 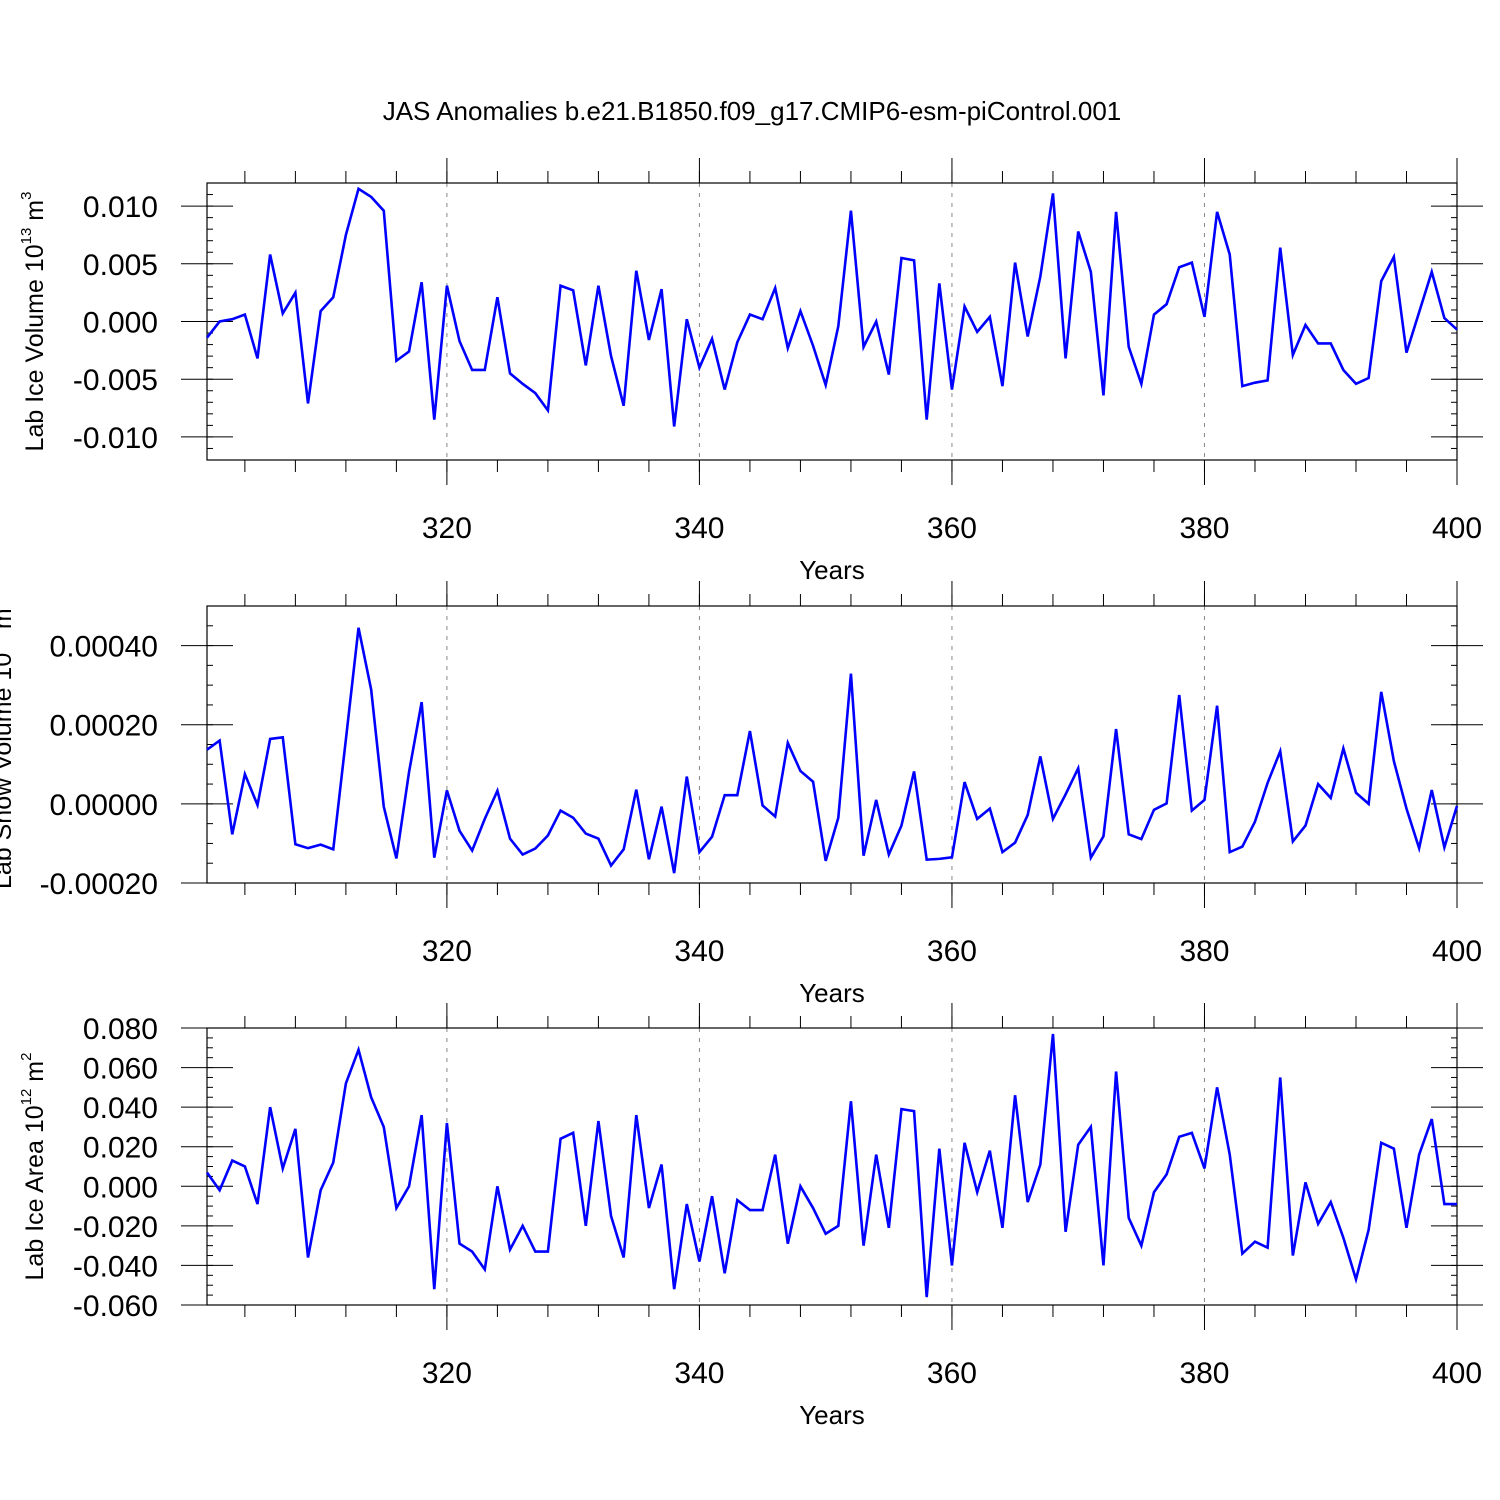 What do you see at coordinates (120, 1069) in the screenshot?
I see `y-tick-label: 0.060` at bounding box center [120, 1069].